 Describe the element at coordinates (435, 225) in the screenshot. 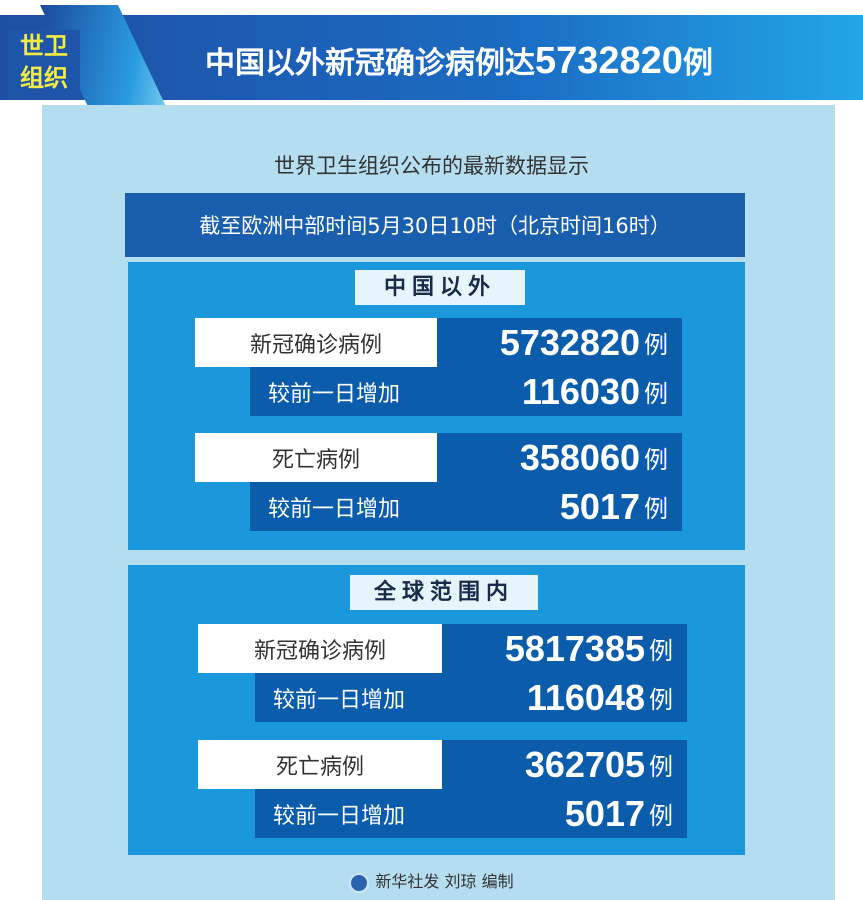

I see `date-bar: 截至欧洲中部时间5月30日10时（北京时间16时）` at that location.